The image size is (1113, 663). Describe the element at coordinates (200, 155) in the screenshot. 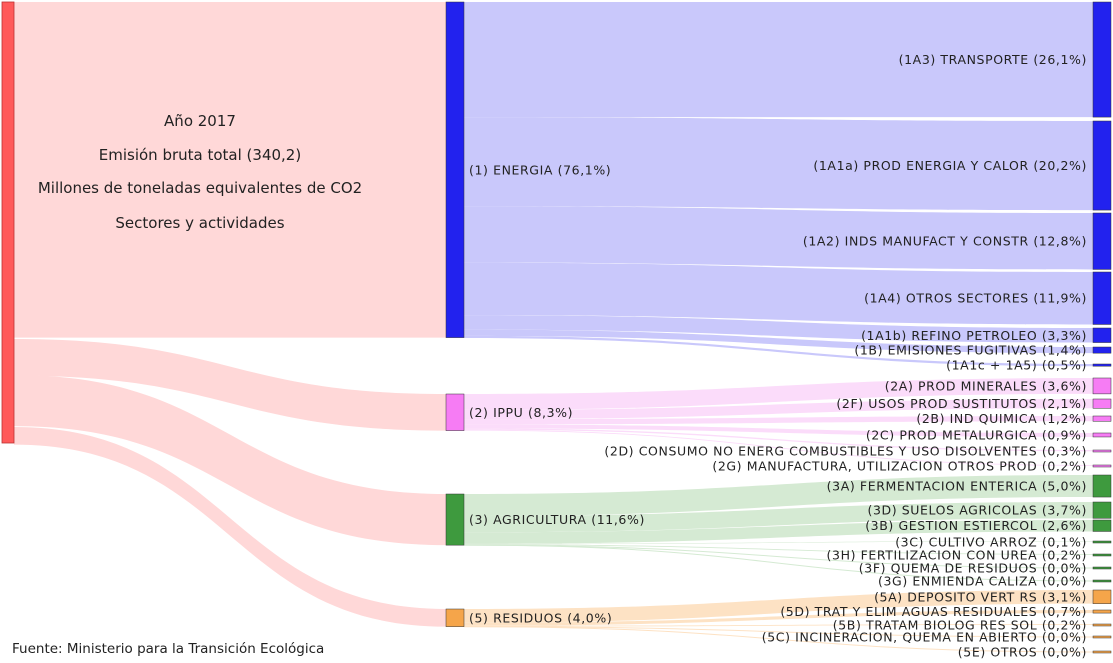

I see `info-total: Emisión bruta total (340,2)` at that location.